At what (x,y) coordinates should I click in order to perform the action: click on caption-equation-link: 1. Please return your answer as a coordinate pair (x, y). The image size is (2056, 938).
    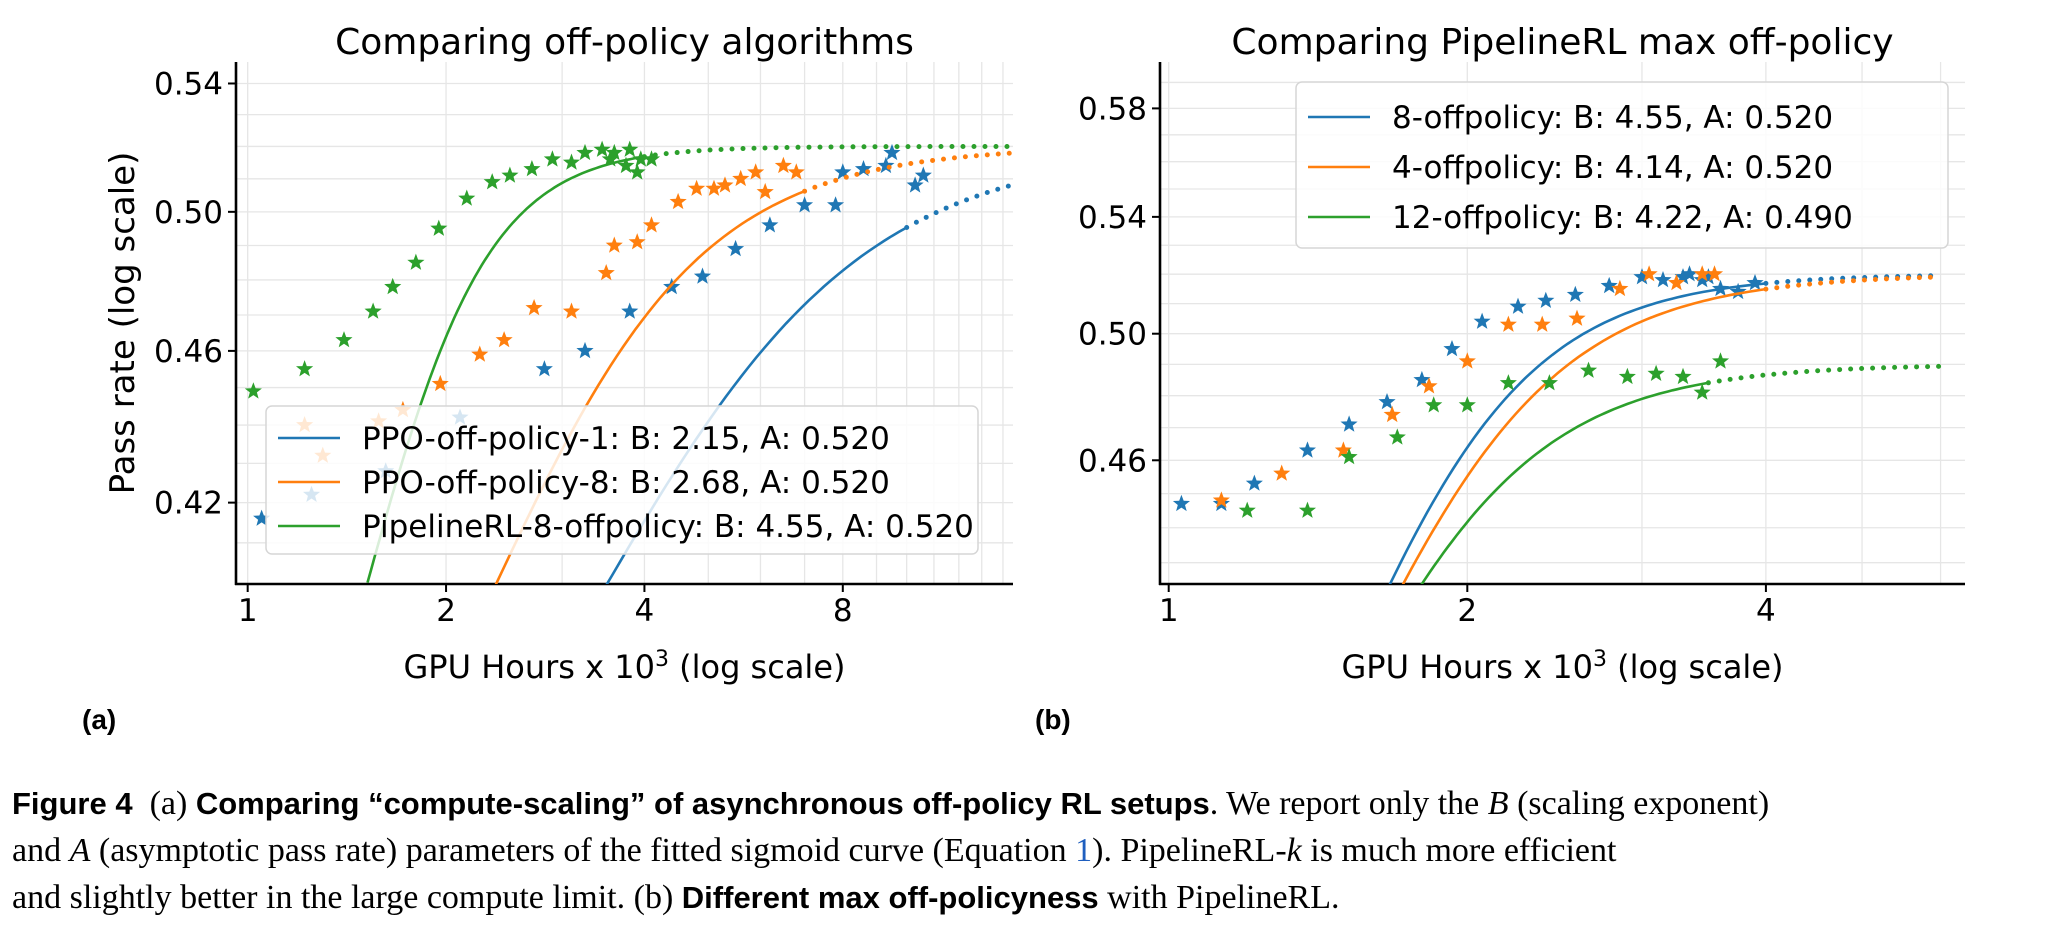
    Looking at the image, I should click on (1084, 850).